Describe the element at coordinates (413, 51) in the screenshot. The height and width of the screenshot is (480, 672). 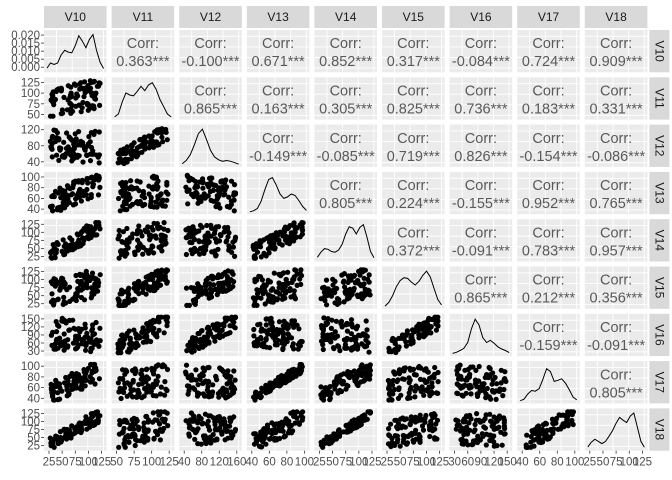
I see `panel-V10-V15: Corr: 0.317***` at that location.